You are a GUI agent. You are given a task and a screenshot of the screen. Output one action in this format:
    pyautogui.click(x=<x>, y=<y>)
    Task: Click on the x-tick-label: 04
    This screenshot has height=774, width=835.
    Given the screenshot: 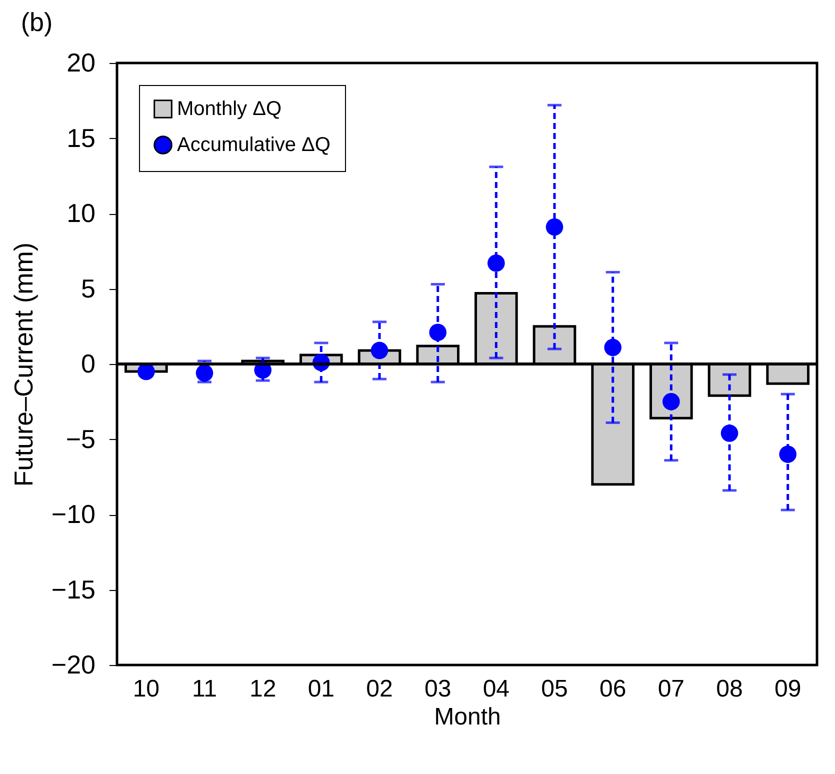 What is the action you would take?
    pyautogui.click(x=496, y=689)
    